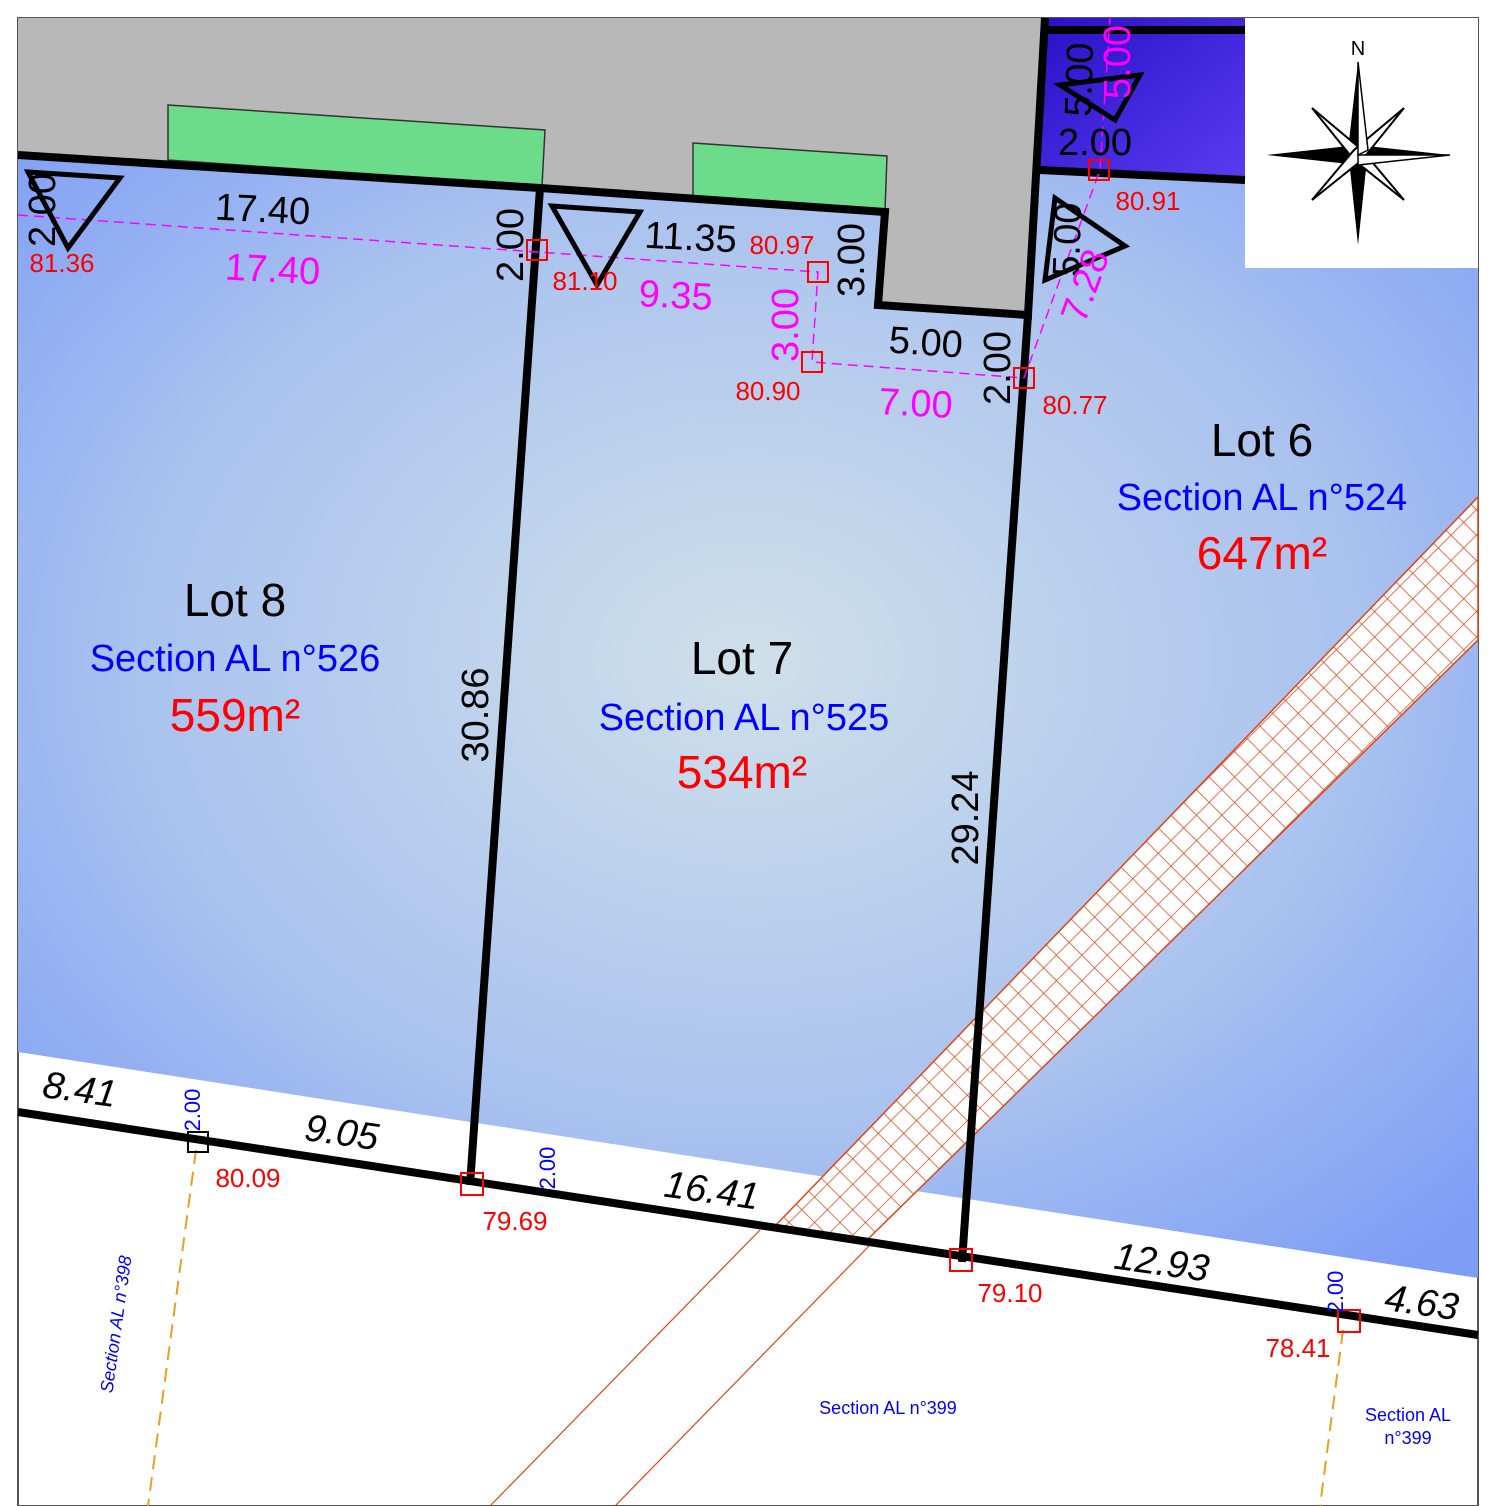 Image resolution: width=1493 pixels, height=1506 pixels. Describe the element at coordinates (1408, 1415) in the screenshot. I see `parcel-label: Section AL` at that location.